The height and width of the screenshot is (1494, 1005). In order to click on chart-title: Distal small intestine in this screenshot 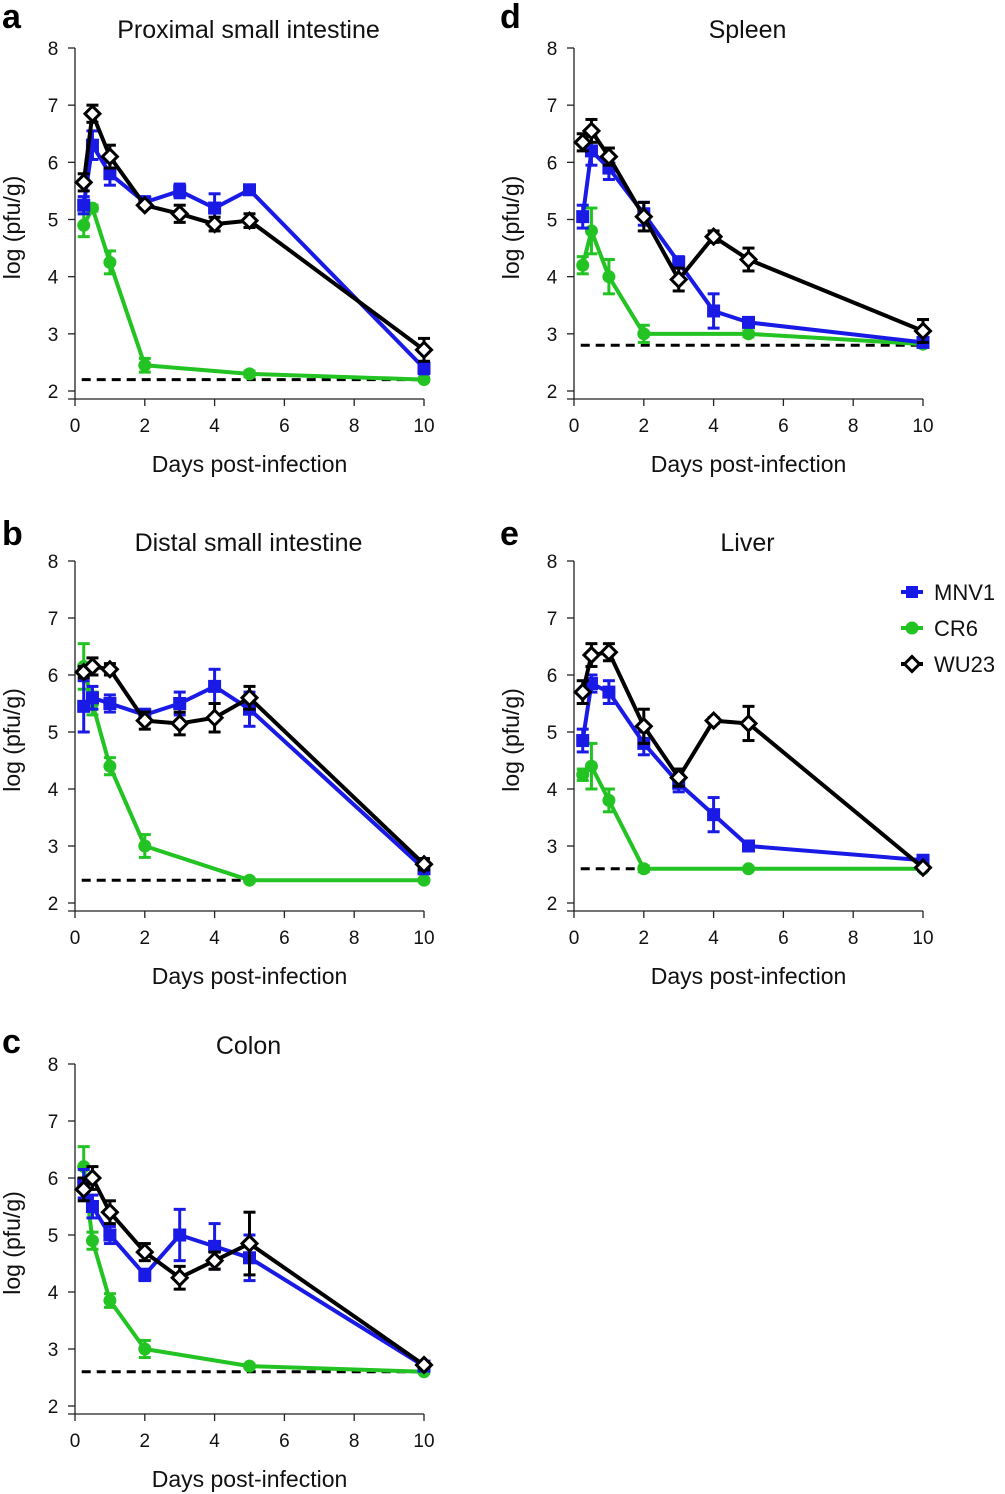, I will do `click(249, 543)`.